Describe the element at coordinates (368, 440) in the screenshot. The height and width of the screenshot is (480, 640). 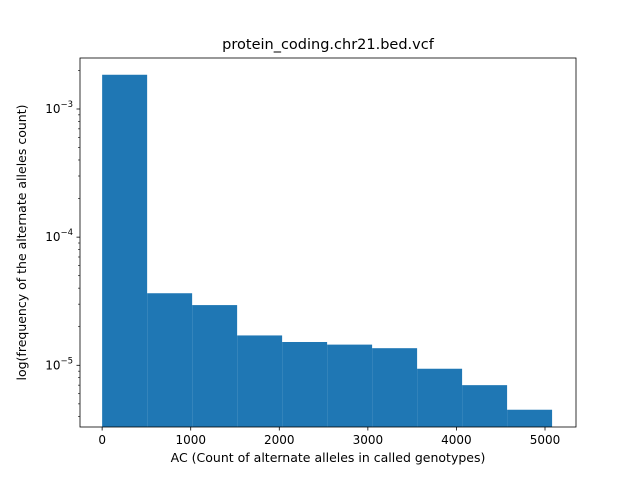
I see `x-tick-label: 3000` at that location.